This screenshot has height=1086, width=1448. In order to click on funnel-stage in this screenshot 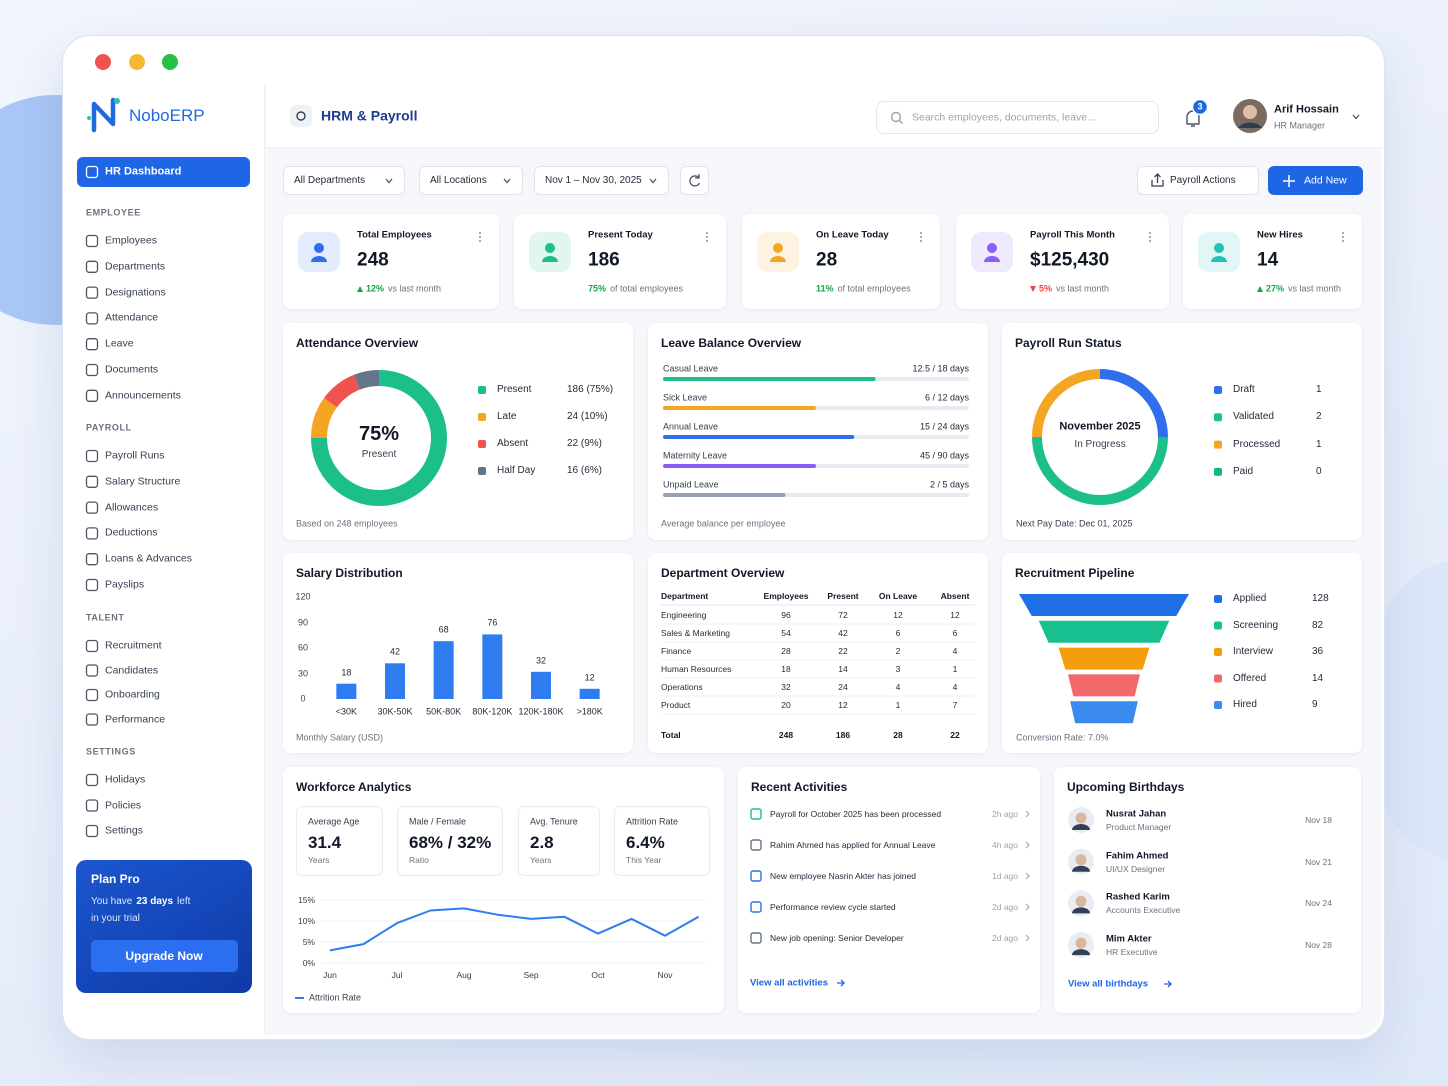, I will do `click(1104, 605)`.